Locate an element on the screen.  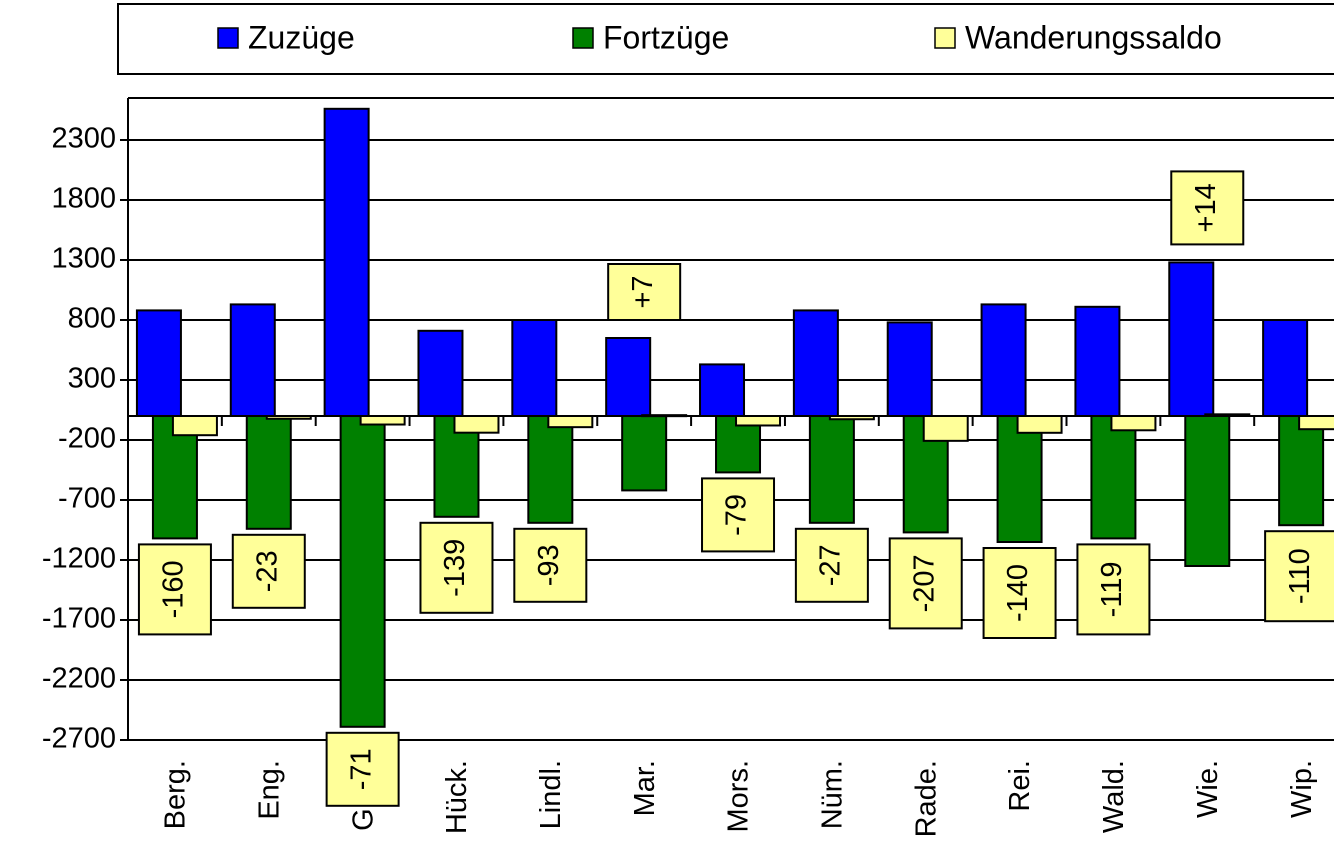
y-tick-label: 300 is located at coordinates (92, 379).